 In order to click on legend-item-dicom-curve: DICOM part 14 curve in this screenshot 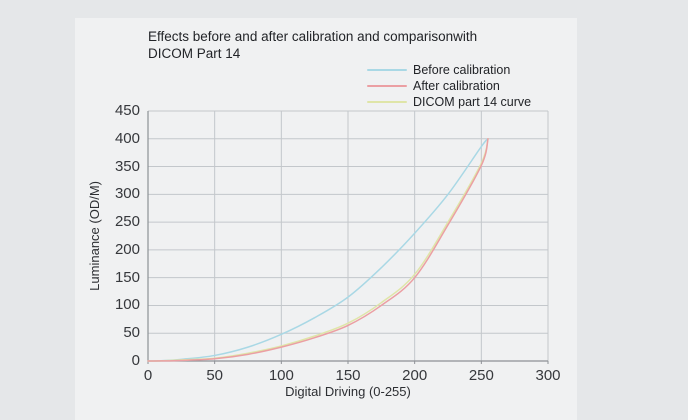, I will do `click(449, 102)`.